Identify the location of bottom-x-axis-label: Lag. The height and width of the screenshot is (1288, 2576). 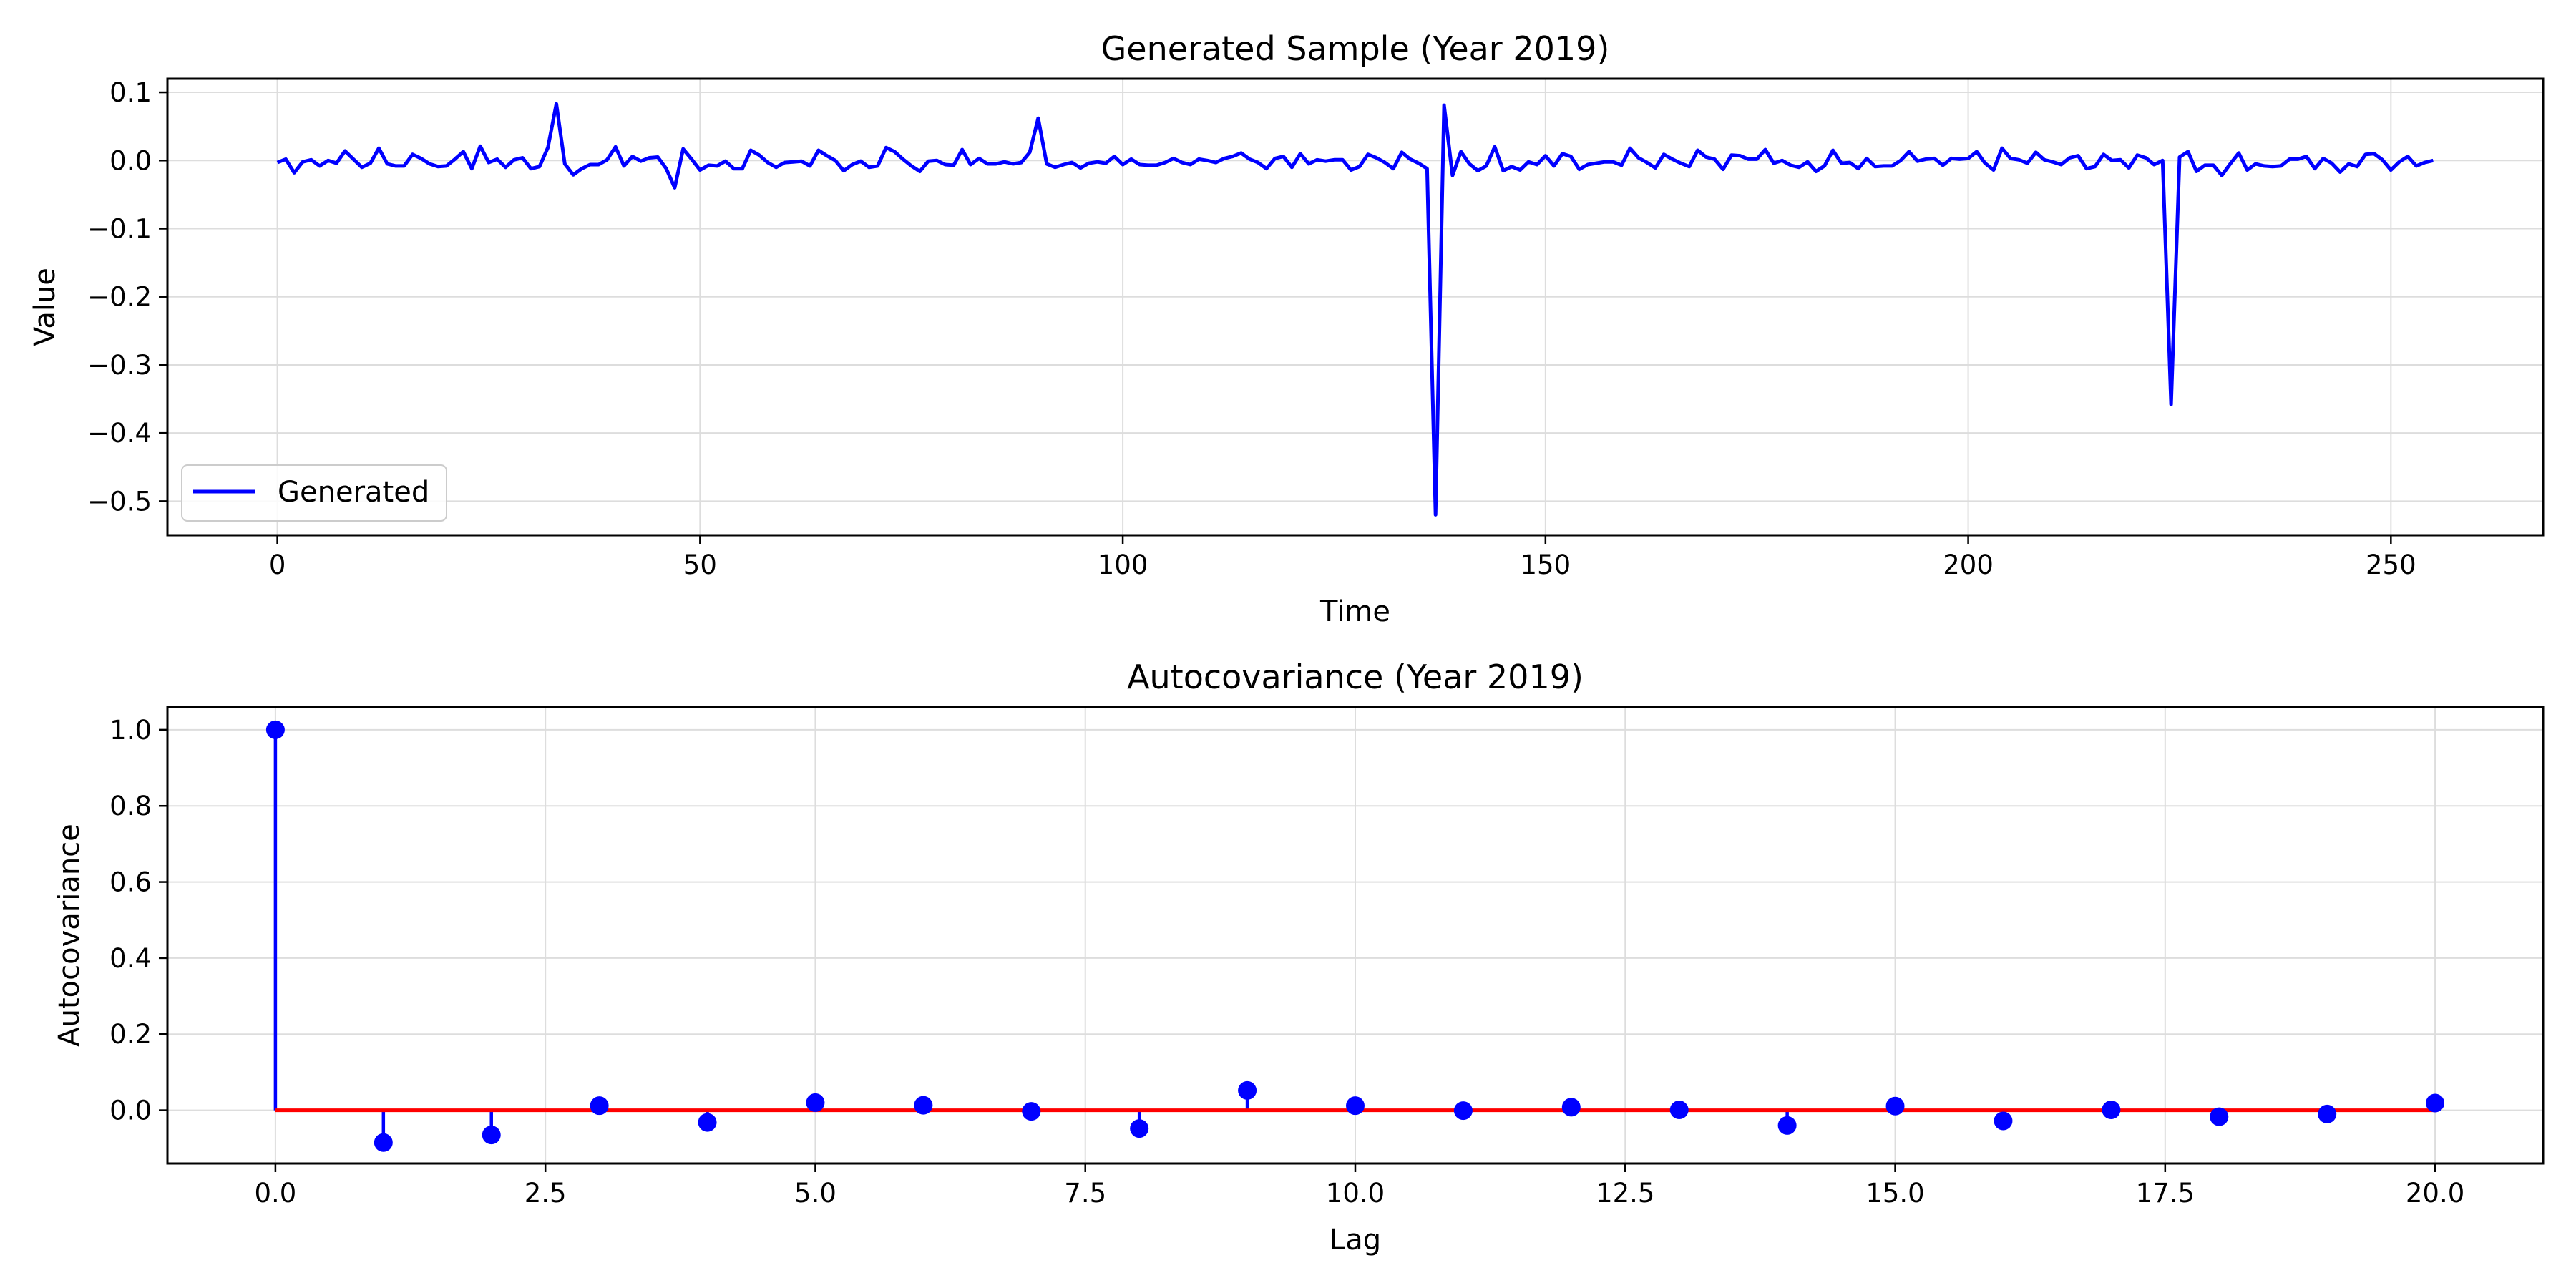
(1355, 1240).